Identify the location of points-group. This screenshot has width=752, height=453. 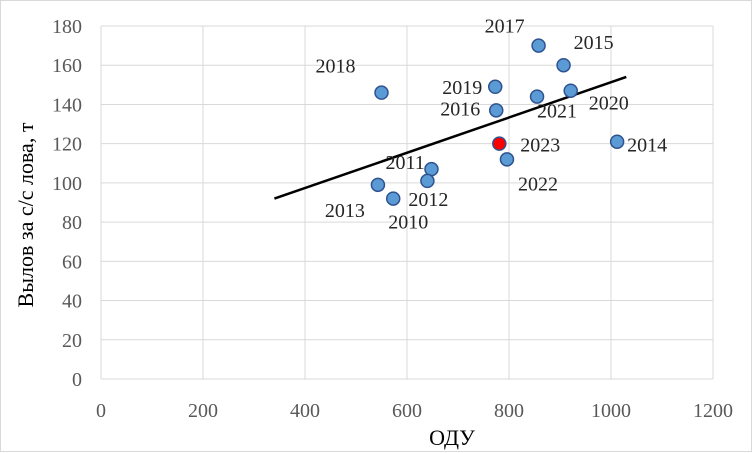
(497, 122).